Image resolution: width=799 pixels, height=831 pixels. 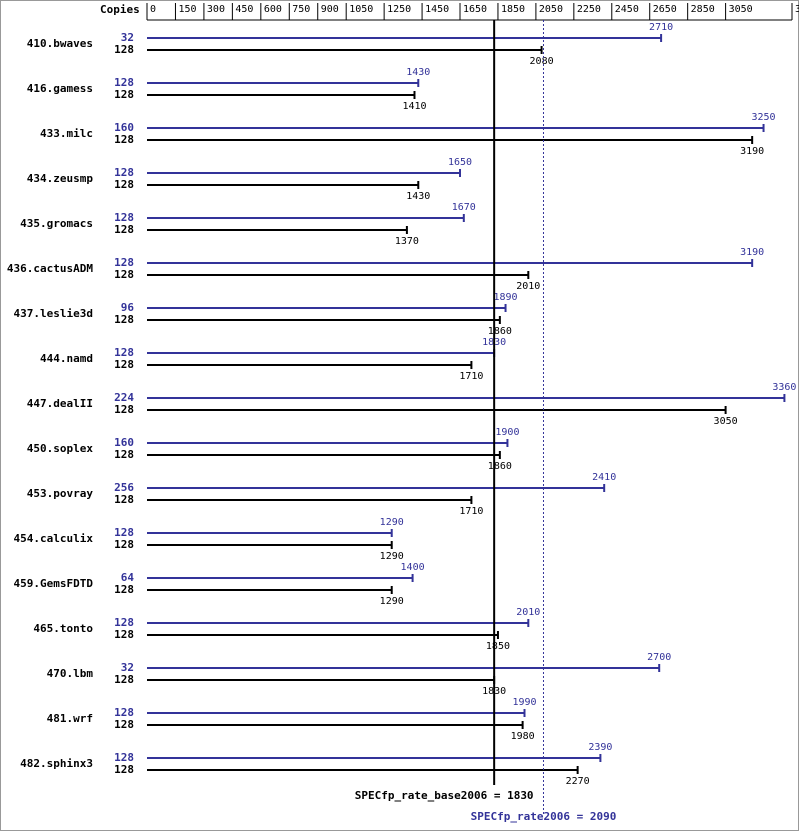 I want to click on value-label: 1650, so click(x=460, y=162).